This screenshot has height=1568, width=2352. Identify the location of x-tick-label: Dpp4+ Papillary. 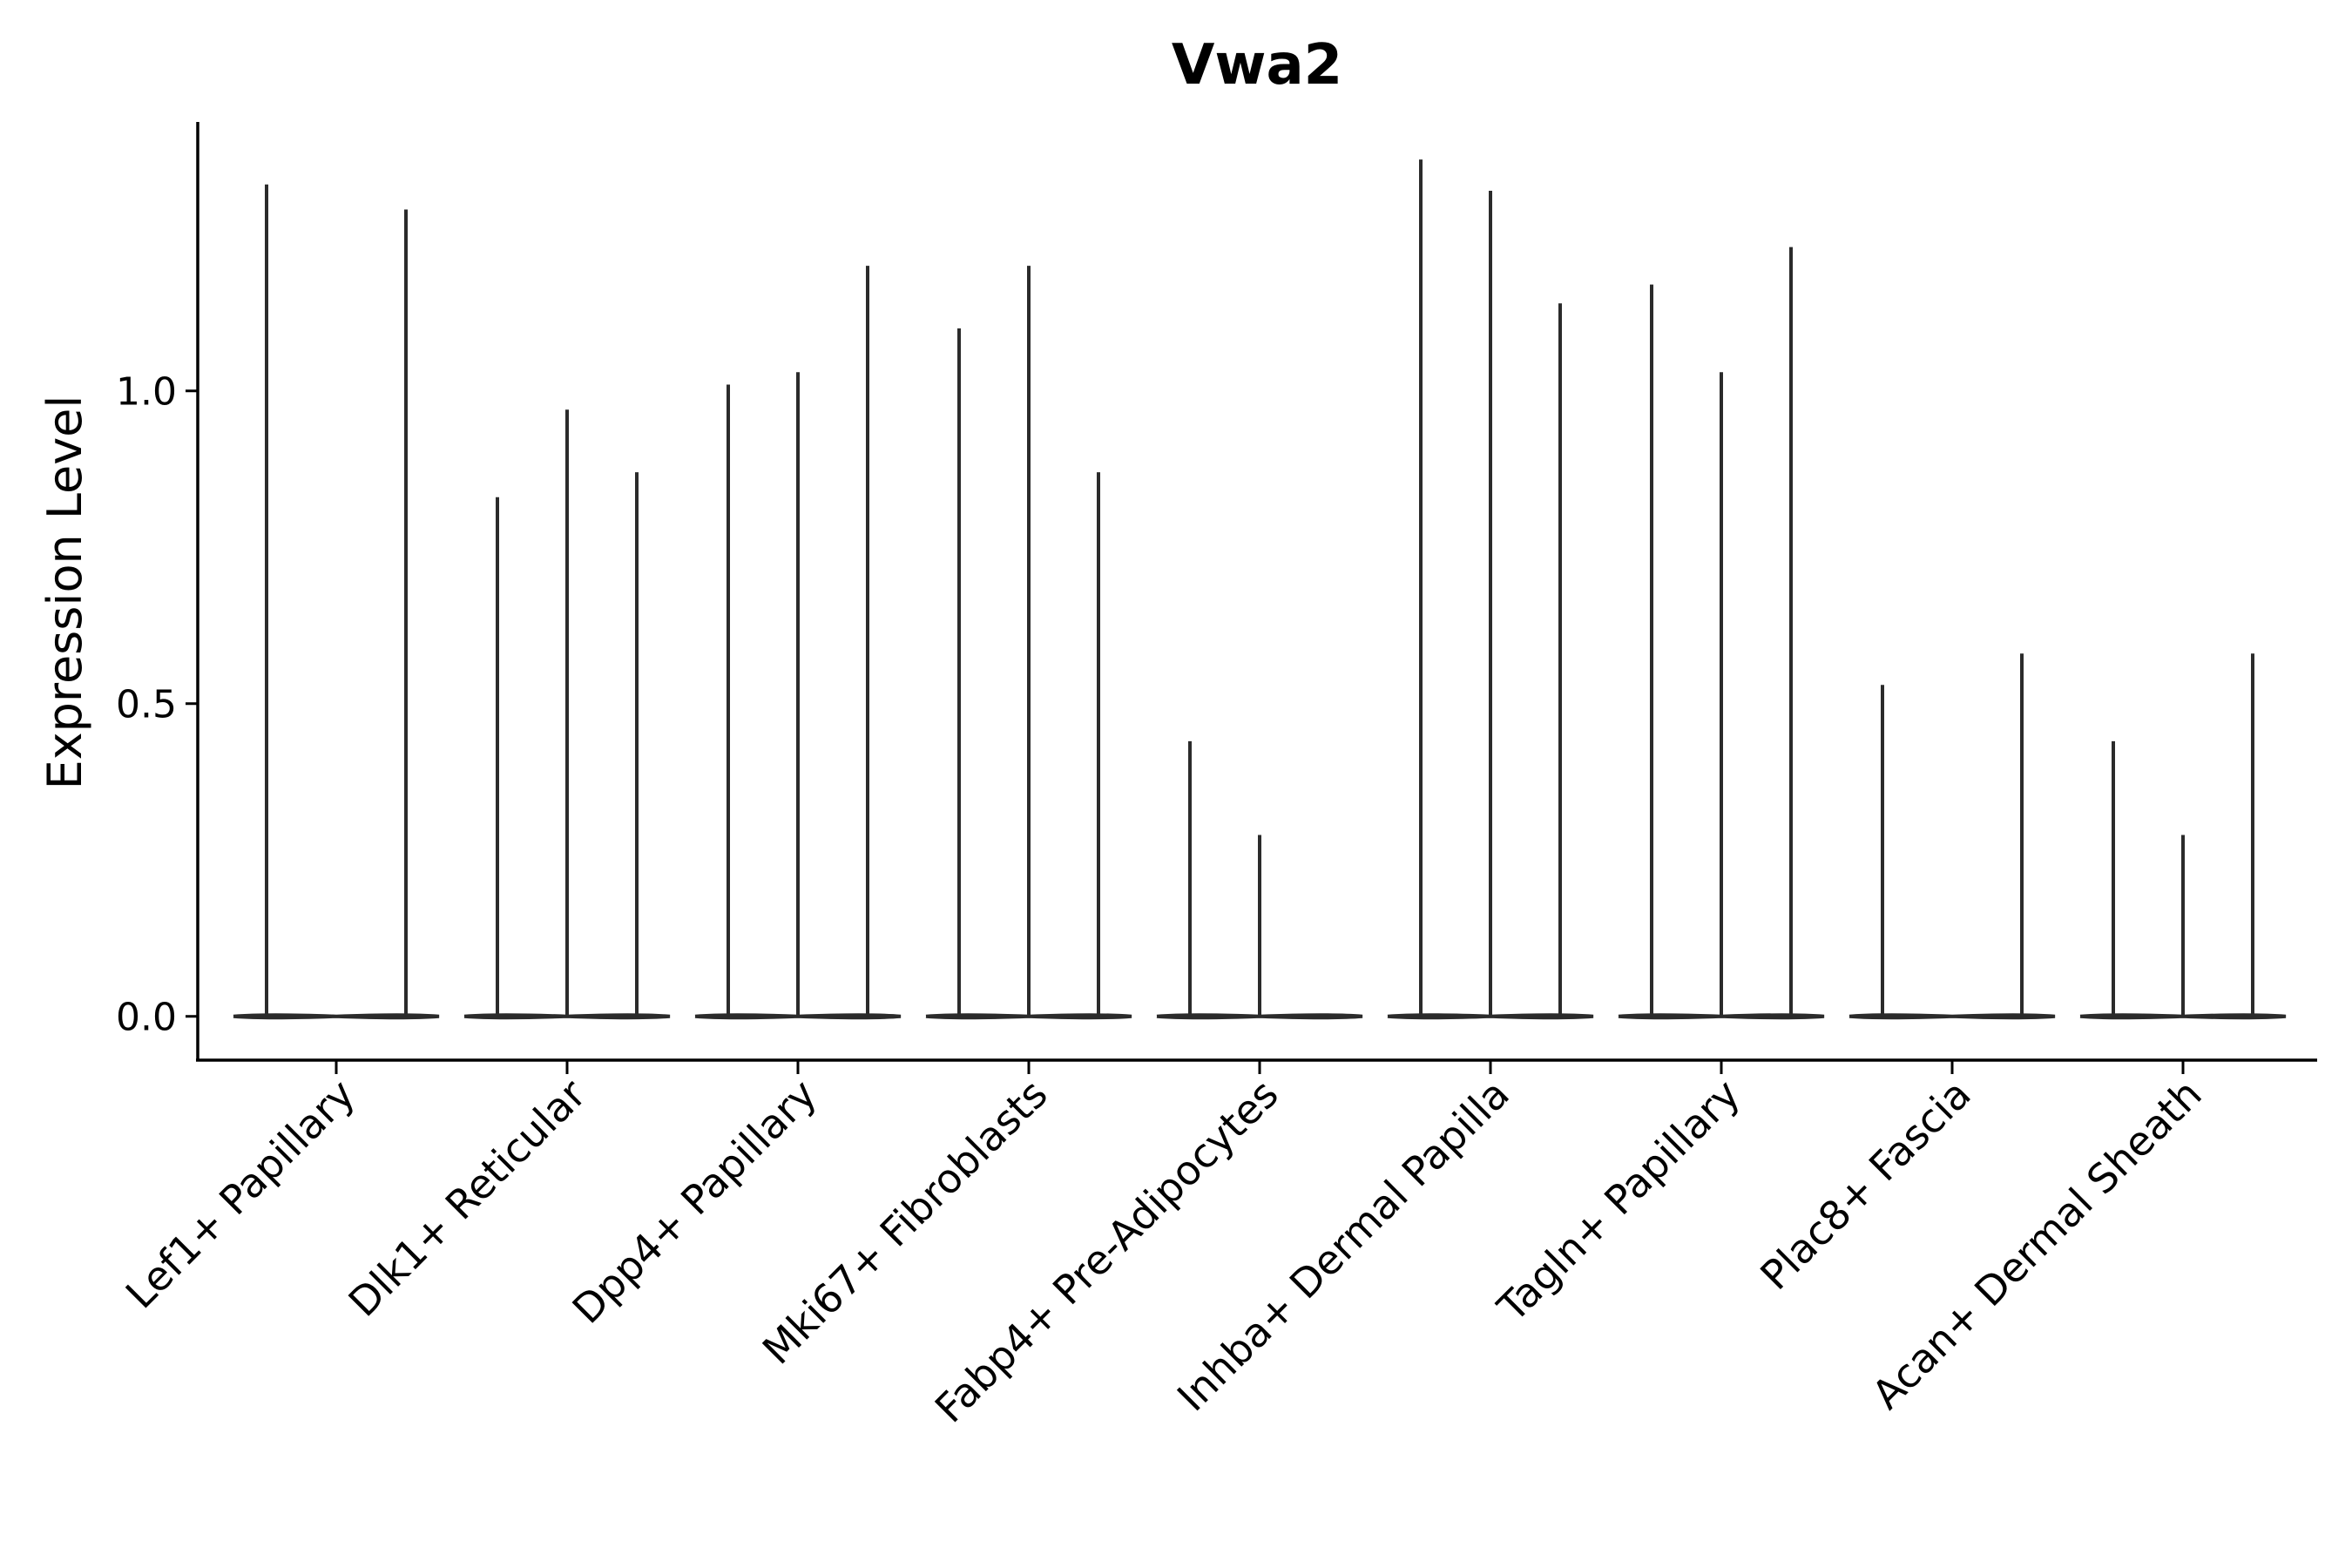
(695, 1202).